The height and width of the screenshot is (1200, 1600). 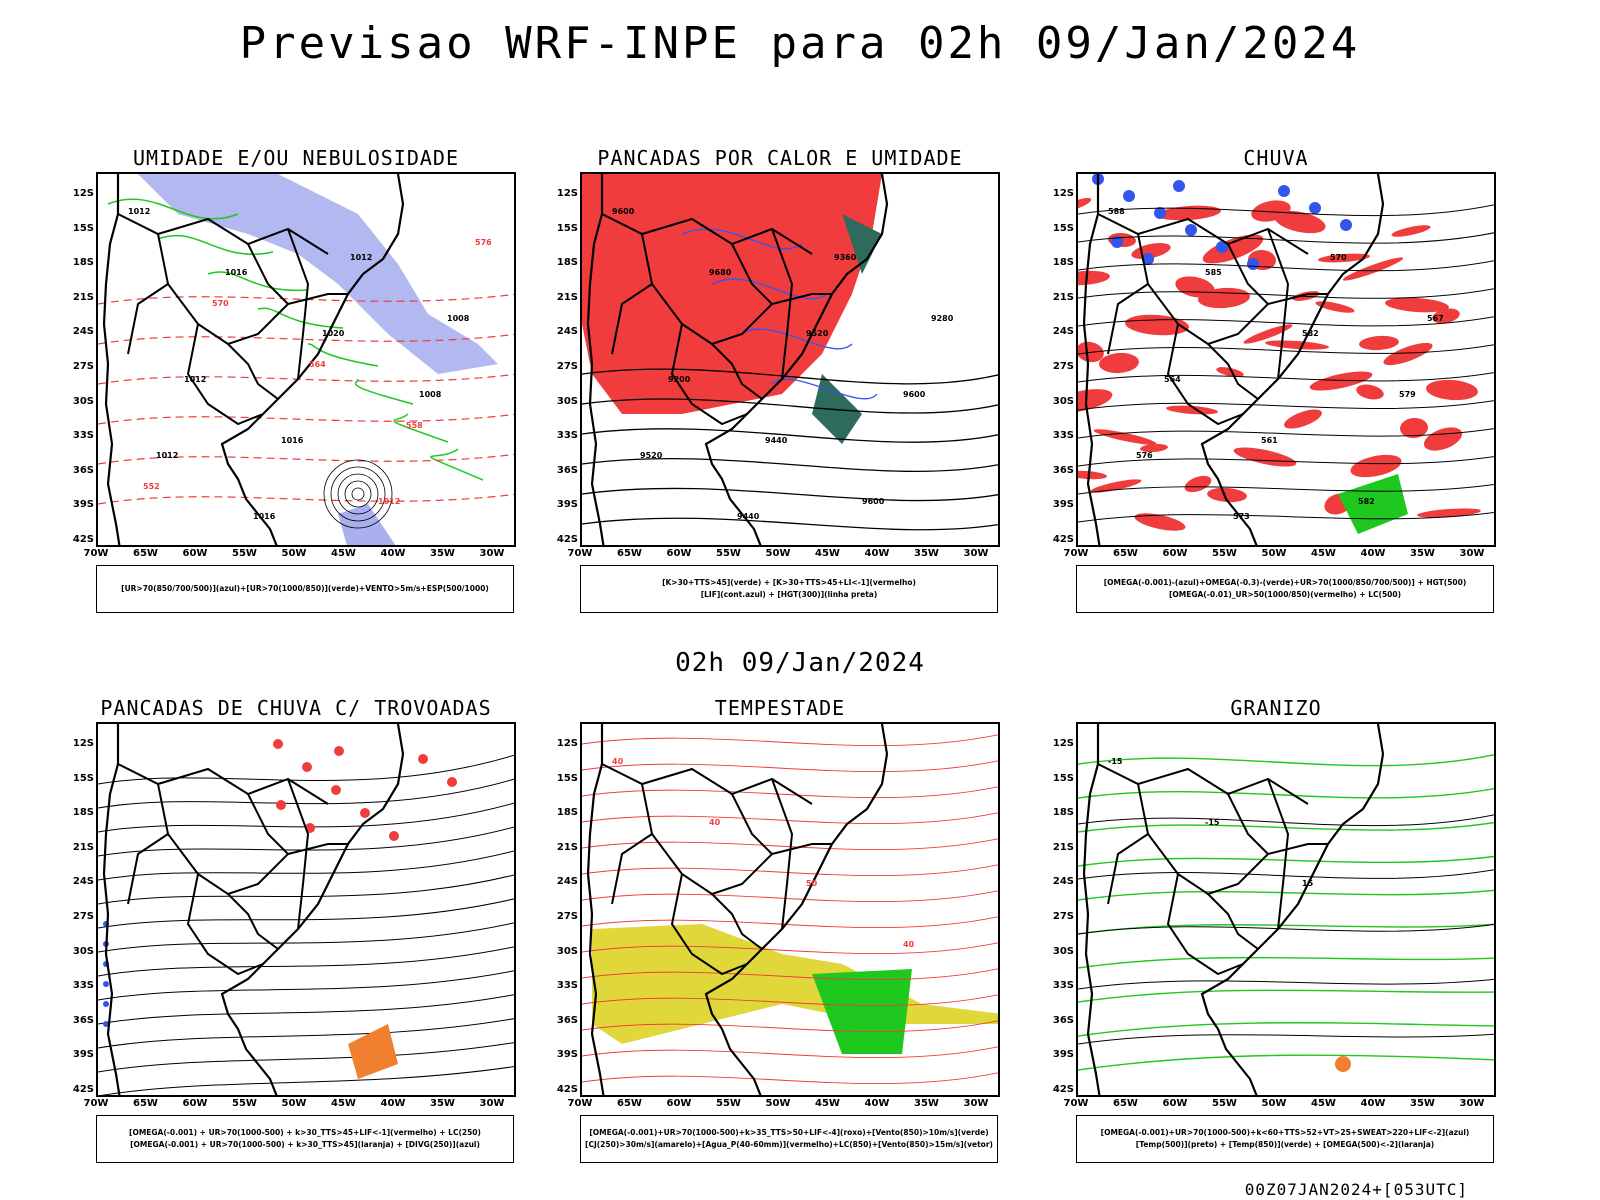 I want to click on instability-area, so click(x=732, y=294).